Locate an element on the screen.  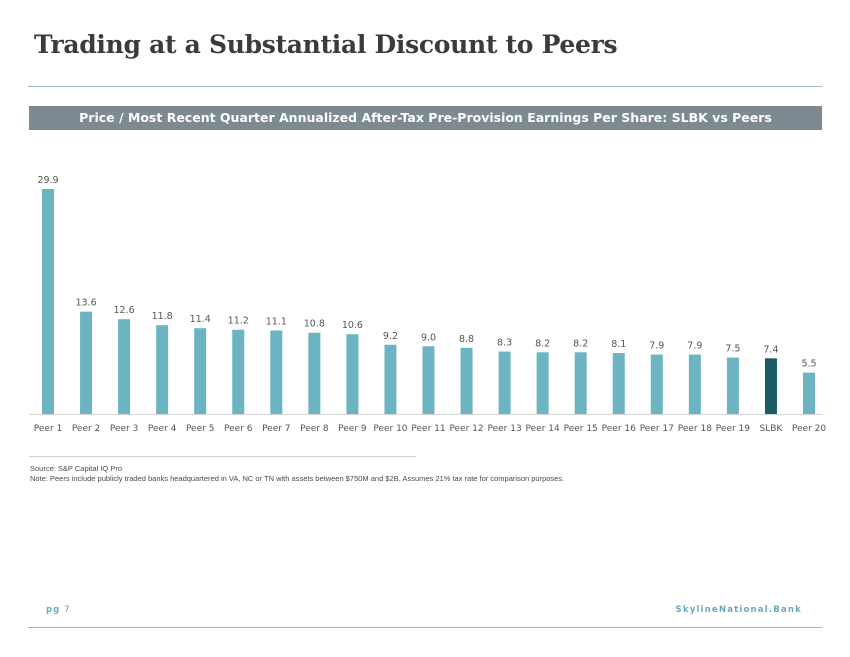
page-label: pg is located at coordinates (53, 610).